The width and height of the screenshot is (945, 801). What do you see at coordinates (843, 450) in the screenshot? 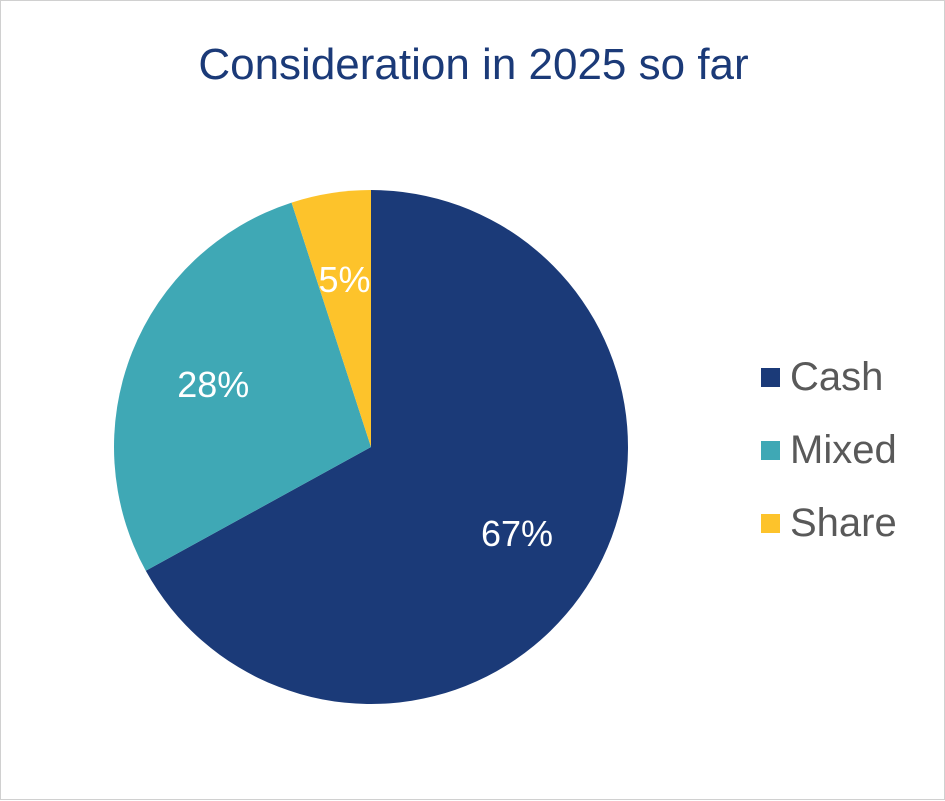
I see `legend-label: Mixed` at bounding box center [843, 450].